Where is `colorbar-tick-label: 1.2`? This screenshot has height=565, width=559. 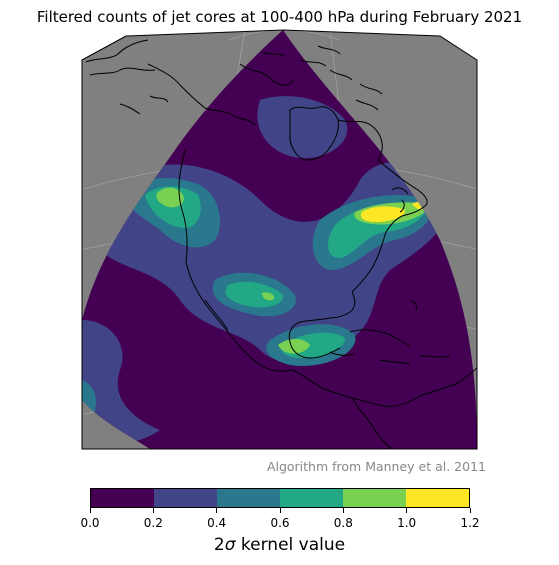
colorbar-tick-label: 1.2 is located at coordinates (470, 523).